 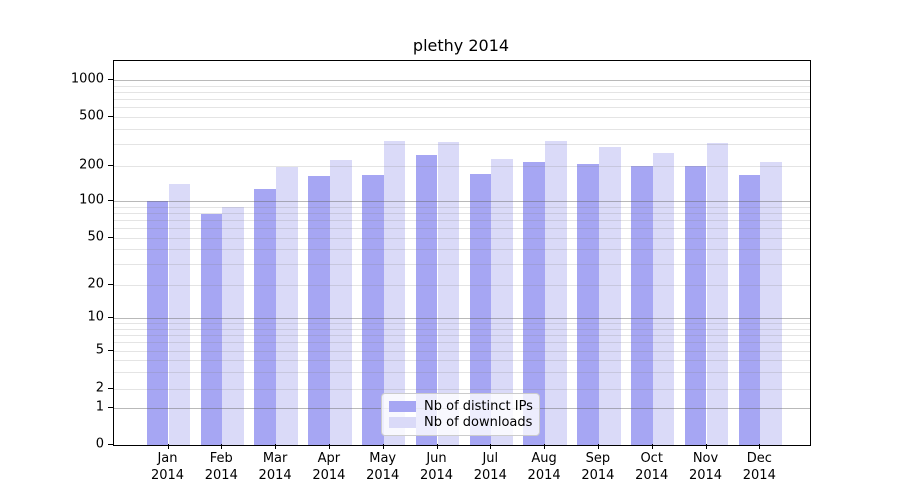 I want to click on bar-nb-of-distinct-ips-may, so click(x=372, y=309).